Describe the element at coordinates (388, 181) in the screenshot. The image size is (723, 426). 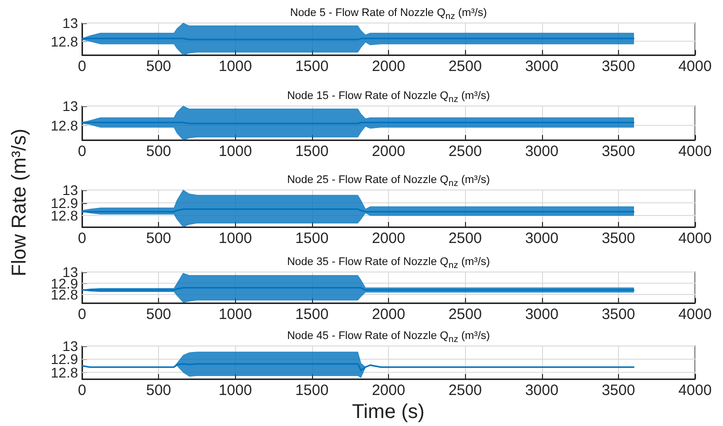
I see `chart-title: Node 25 - Flow Rate of Nozzle Q$_{nz}$ (m³/s)` at that location.